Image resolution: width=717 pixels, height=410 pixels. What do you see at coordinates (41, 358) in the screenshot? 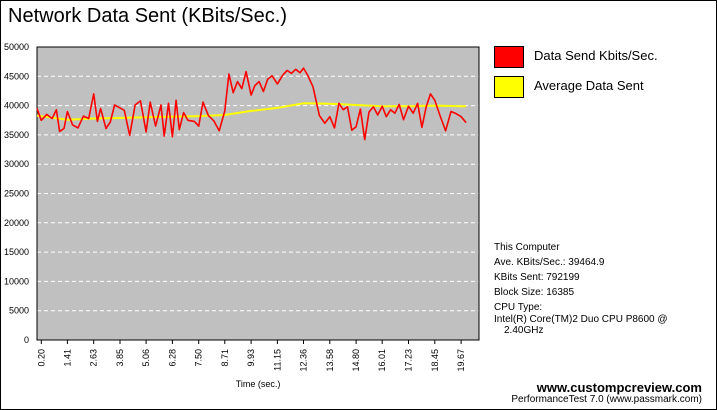
I see `x-tick-label: 0.20` at bounding box center [41, 358].